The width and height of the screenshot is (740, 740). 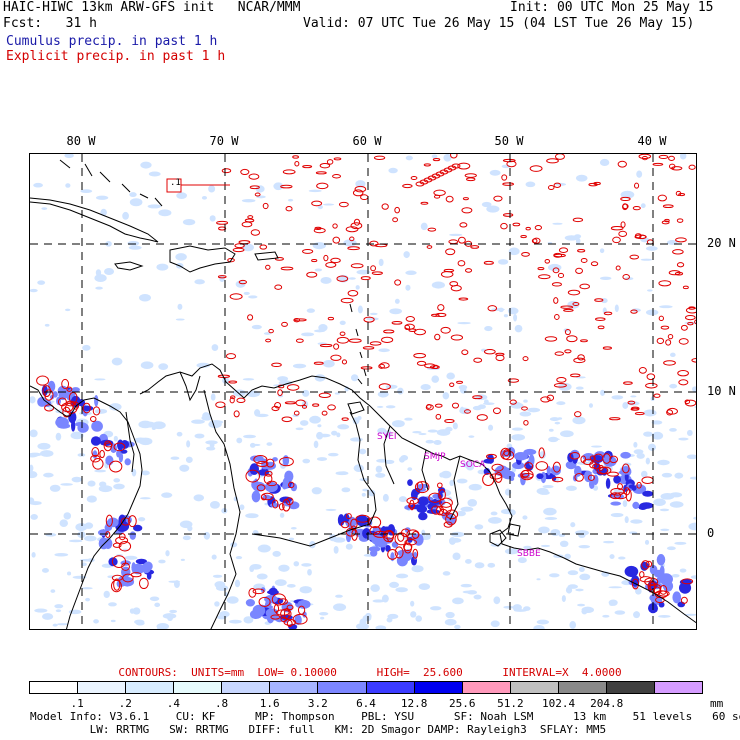 What do you see at coordinates (198, 185) in the screenshot?
I see `box-marker` at bounding box center [198, 185].